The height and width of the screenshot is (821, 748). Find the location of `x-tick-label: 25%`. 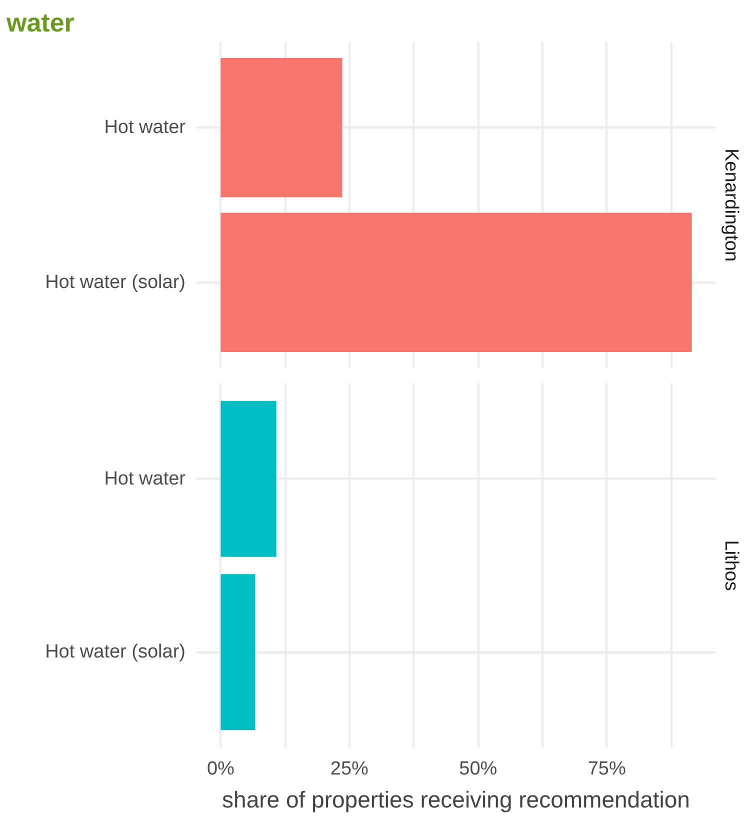

x-tick-label: 25% is located at coordinates (349, 769).